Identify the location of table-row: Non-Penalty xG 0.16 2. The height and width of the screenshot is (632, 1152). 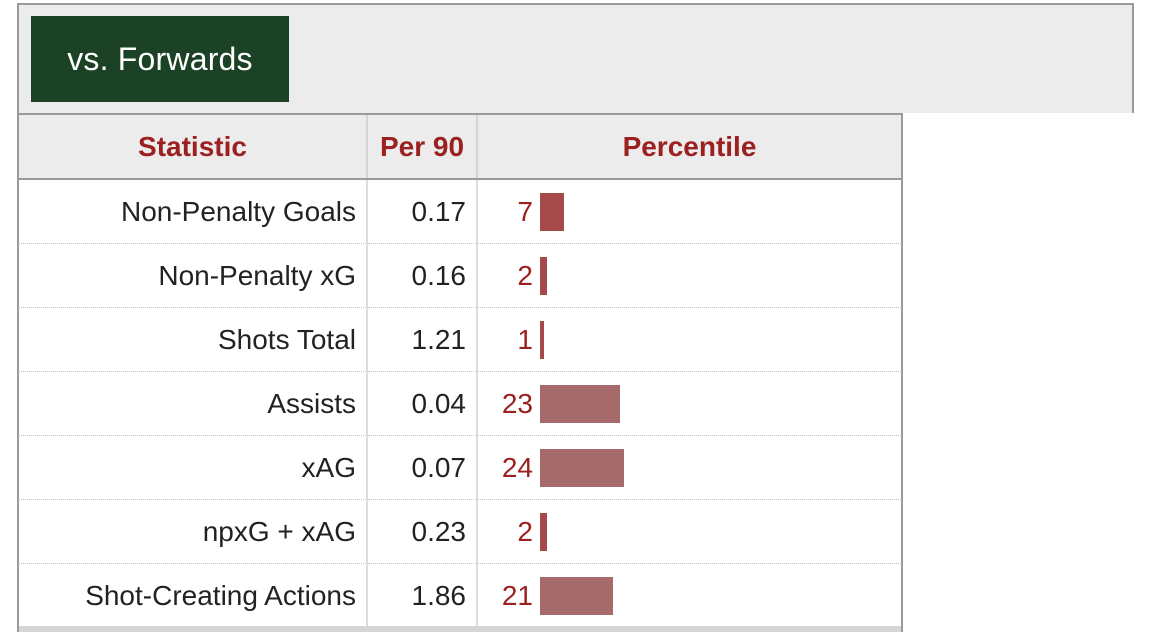
(460, 275).